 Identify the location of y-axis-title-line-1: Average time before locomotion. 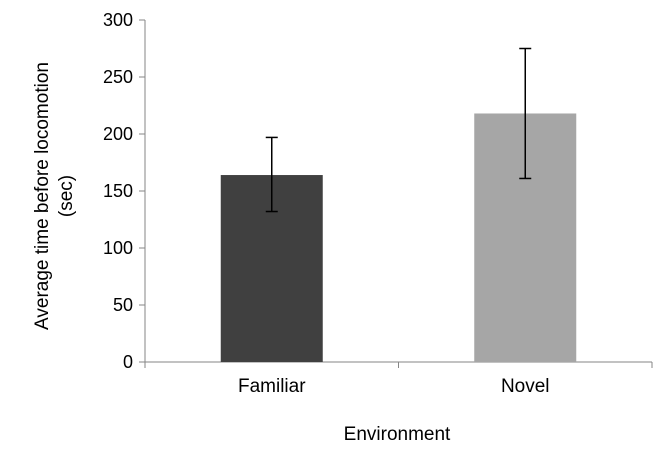
(42, 196).